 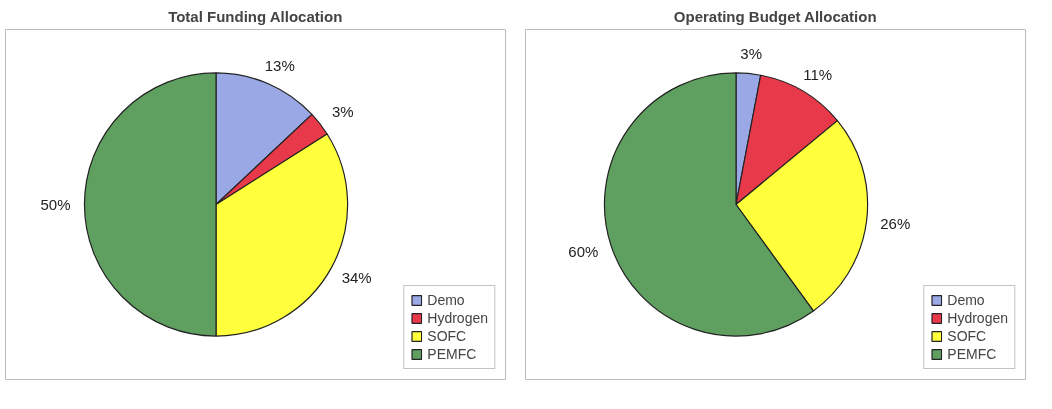 I want to click on data-label: 26%, so click(x=895, y=223).